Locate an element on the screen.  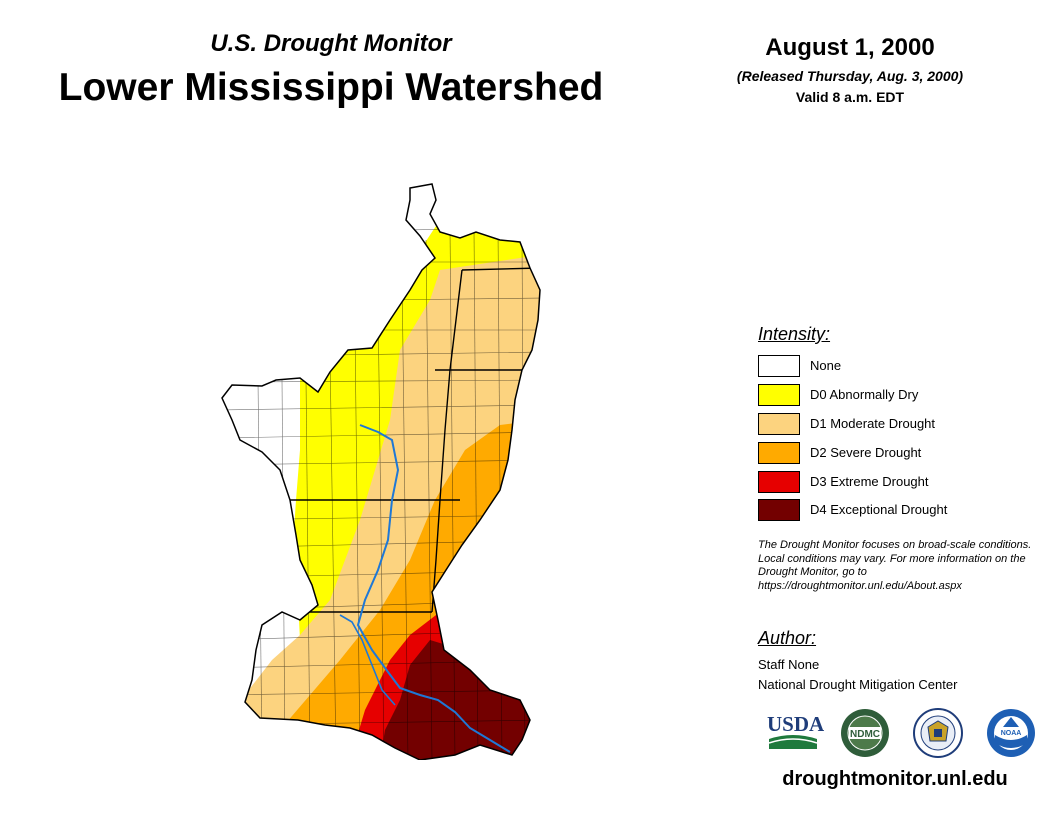
author-heading: Author: is located at coordinates (787, 638).